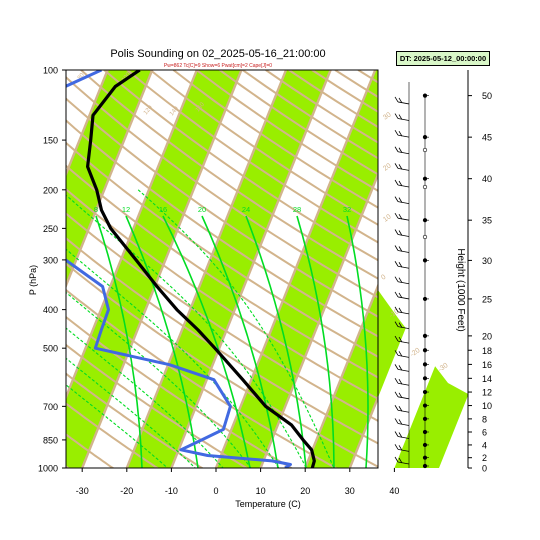  Describe the element at coordinates (487, 221) in the screenshot. I see `height-tick-label: 35` at that location.